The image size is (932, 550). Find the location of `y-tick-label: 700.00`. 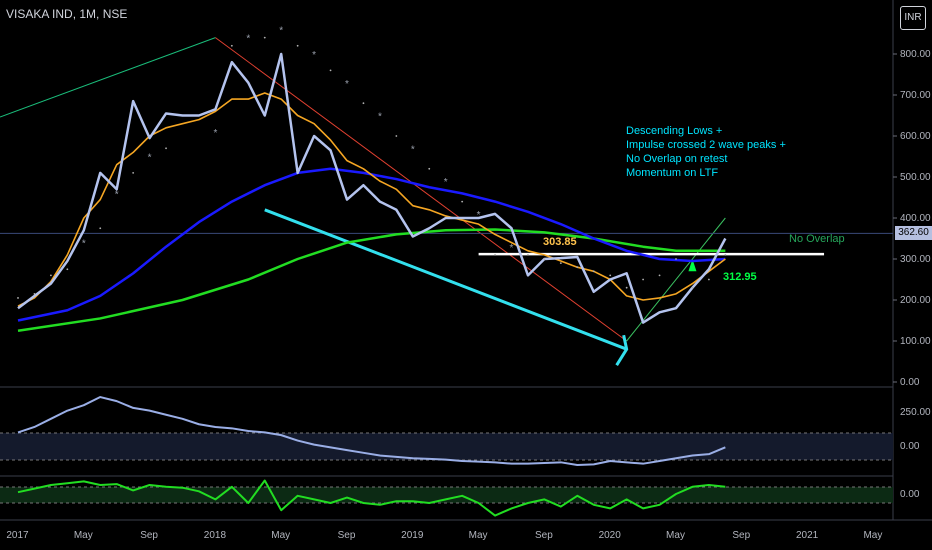

y-tick-label: 700.00 is located at coordinates (915, 95).